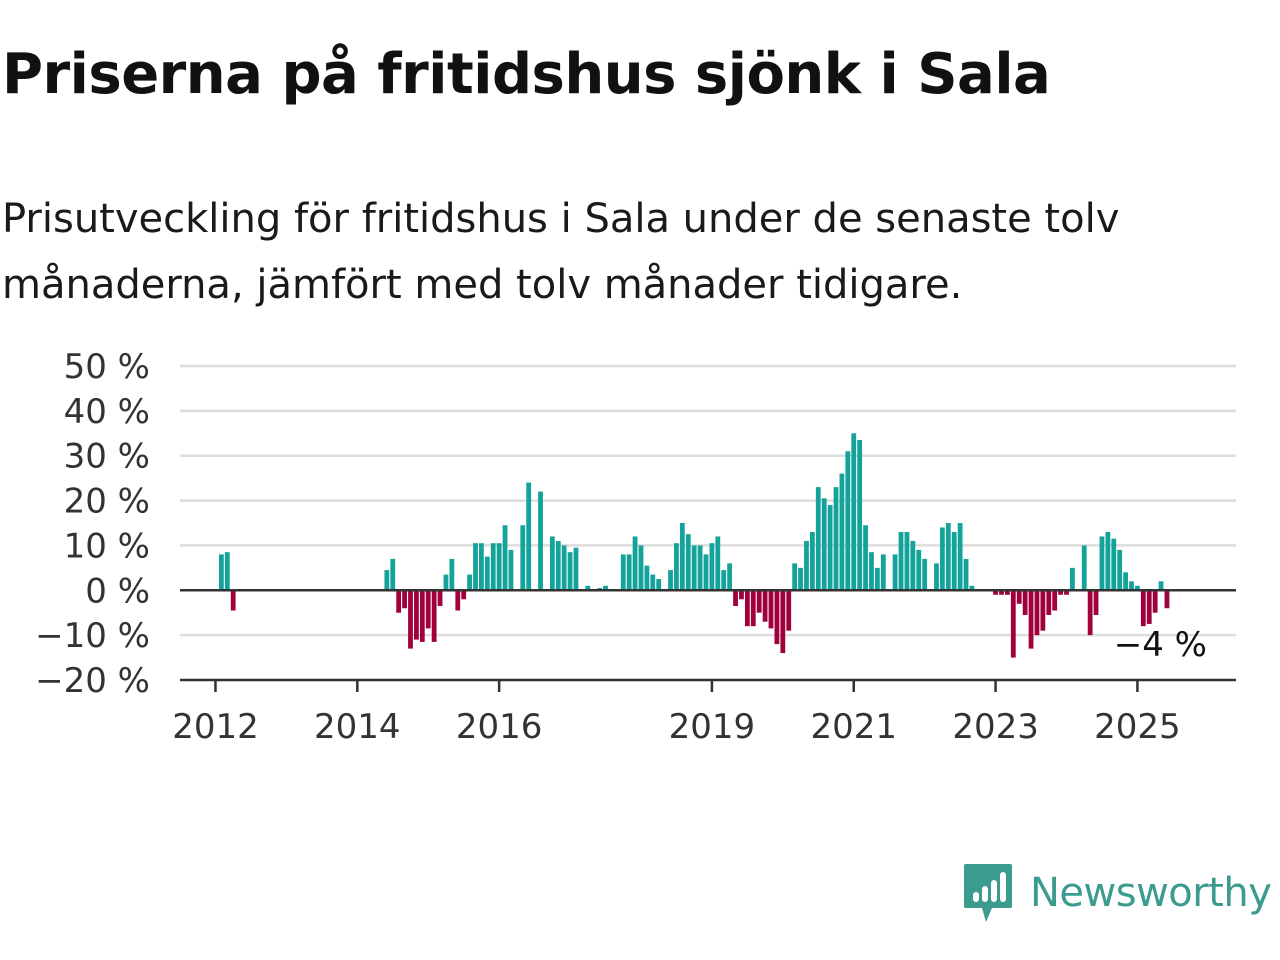 The image size is (1280, 960). Describe the element at coordinates (215, 727) in the screenshot. I see `x-tick-label: 2012` at that location.